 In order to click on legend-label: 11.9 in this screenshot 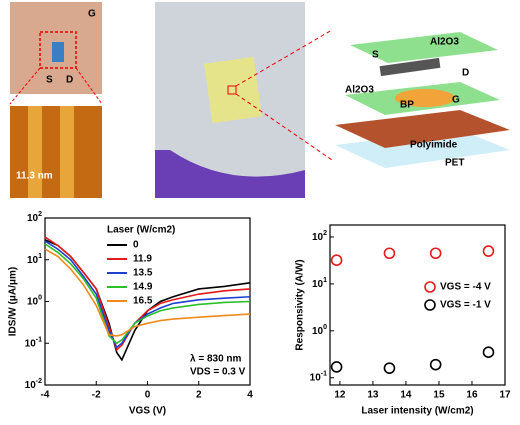, I will do `click(142, 259)`.